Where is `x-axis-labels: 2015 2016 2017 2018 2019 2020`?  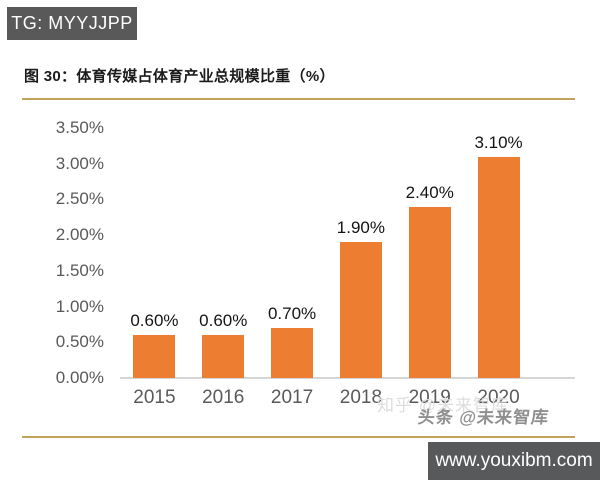 x-axis-labels: 2015 2016 2017 2018 2019 2020 is located at coordinates (326, 398).